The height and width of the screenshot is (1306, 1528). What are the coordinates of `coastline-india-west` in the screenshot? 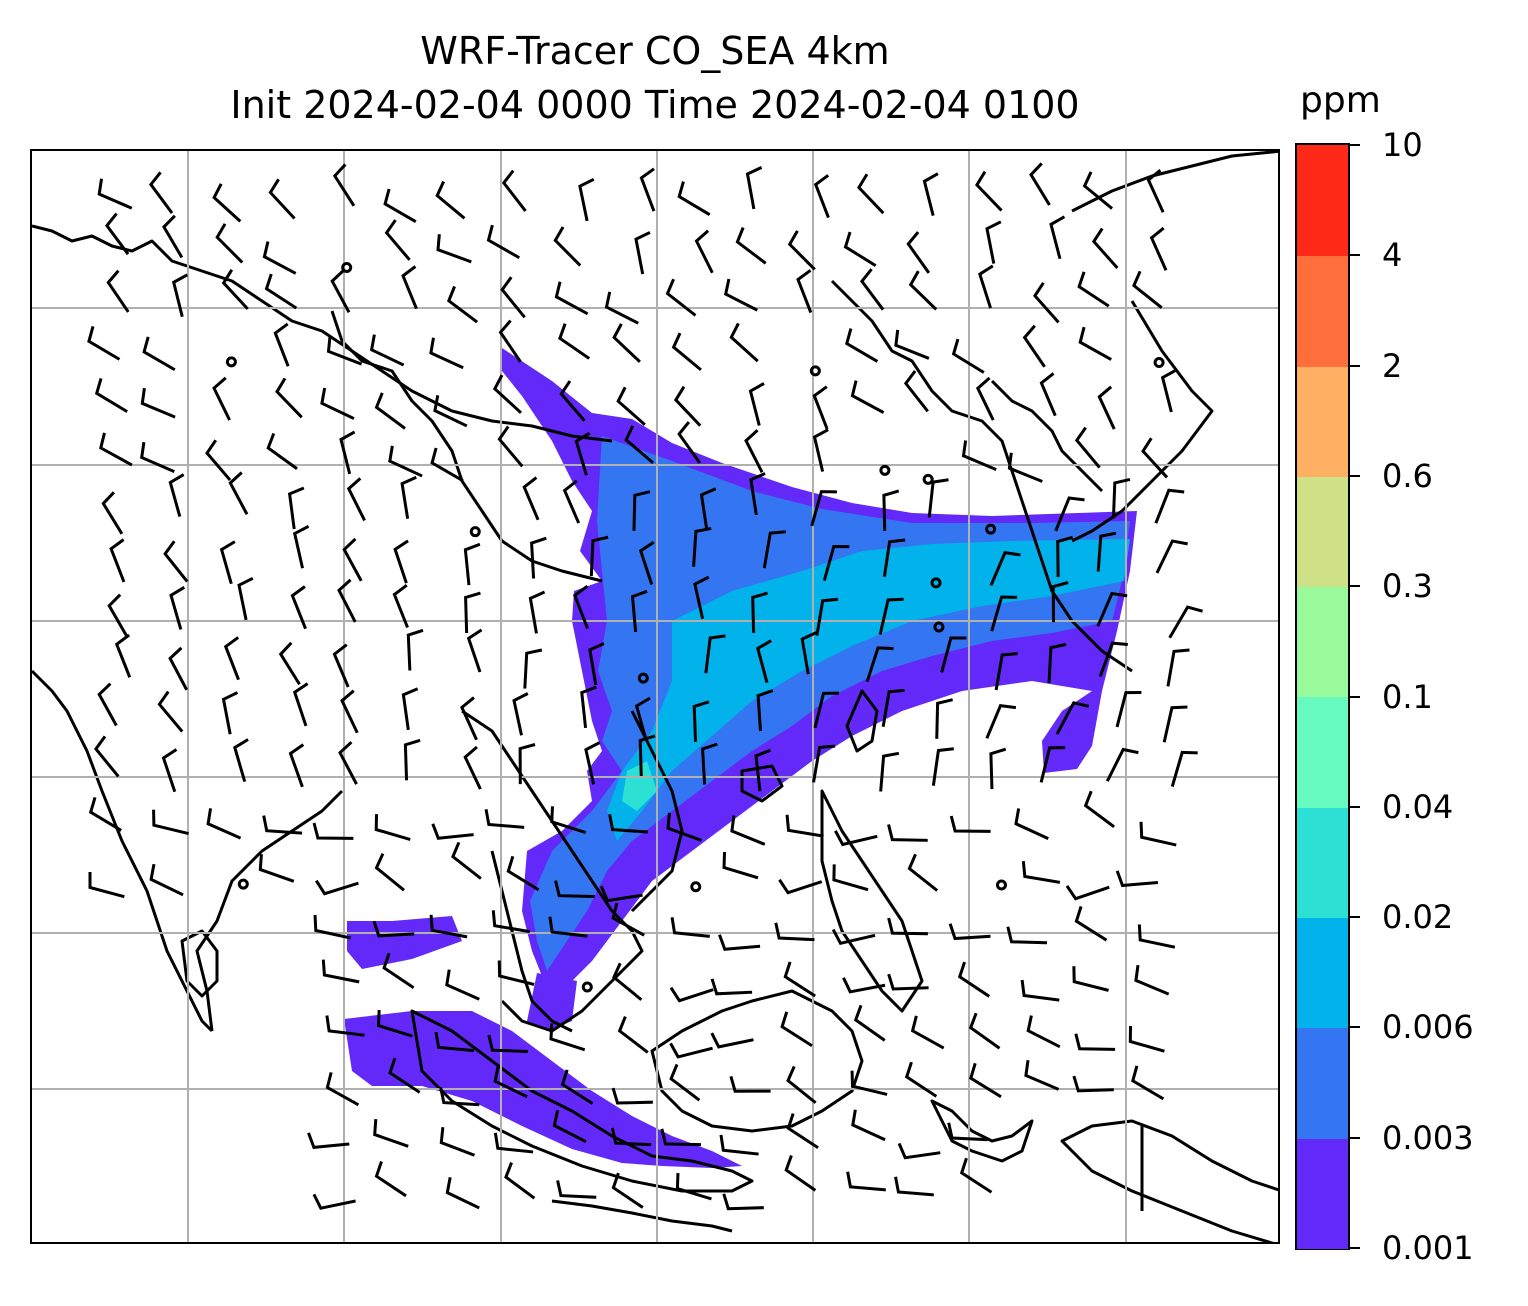 It's located at (123, 851).